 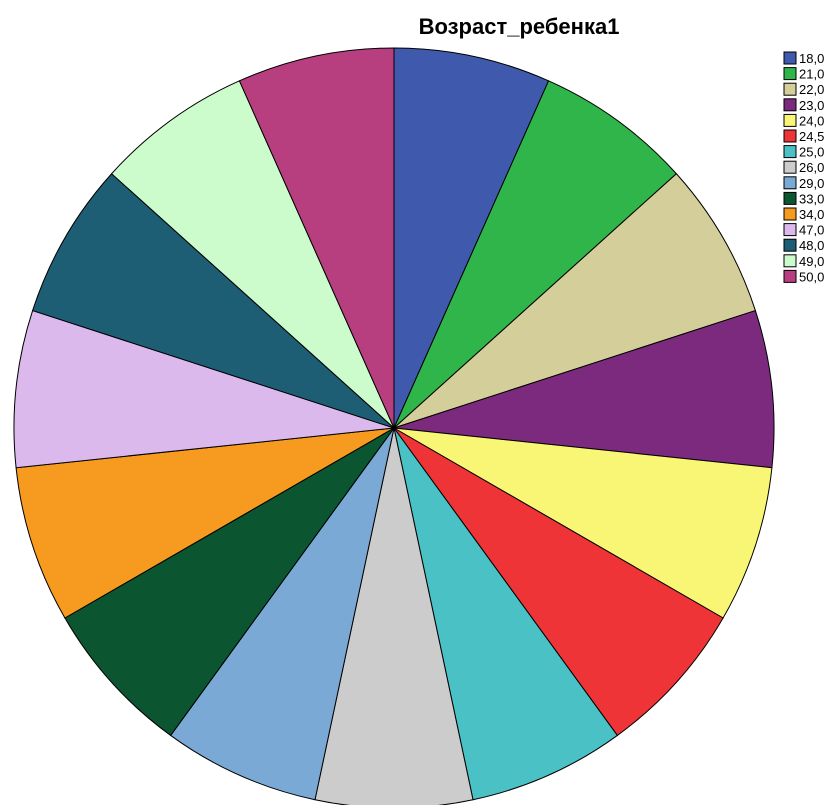 I want to click on legend-label: 24,0, so click(x=811, y=120).